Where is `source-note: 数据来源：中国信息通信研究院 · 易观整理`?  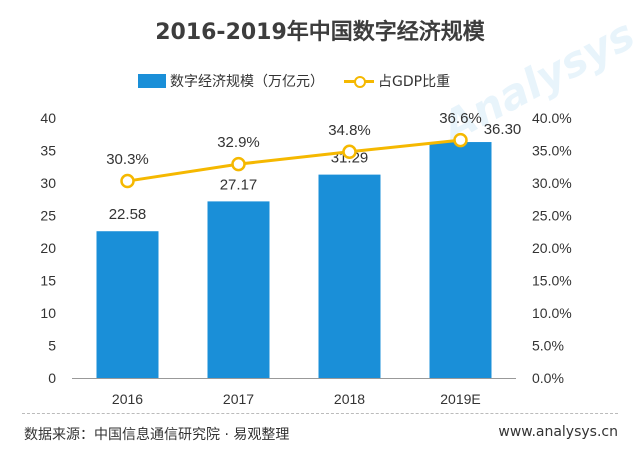
source-note: 数据来源：中国信息通信研究院 · 易观整理 is located at coordinates (157, 435).